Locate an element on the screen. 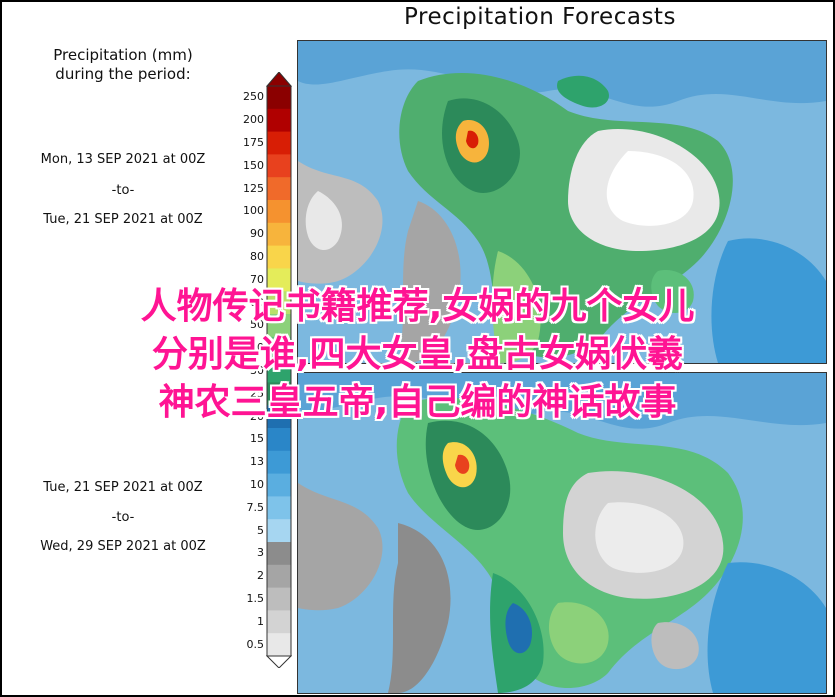 The width and height of the screenshot is (835, 697). period-2-end: Wed, 29 SEP 2021 at 00Z is located at coordinates (123, 546).